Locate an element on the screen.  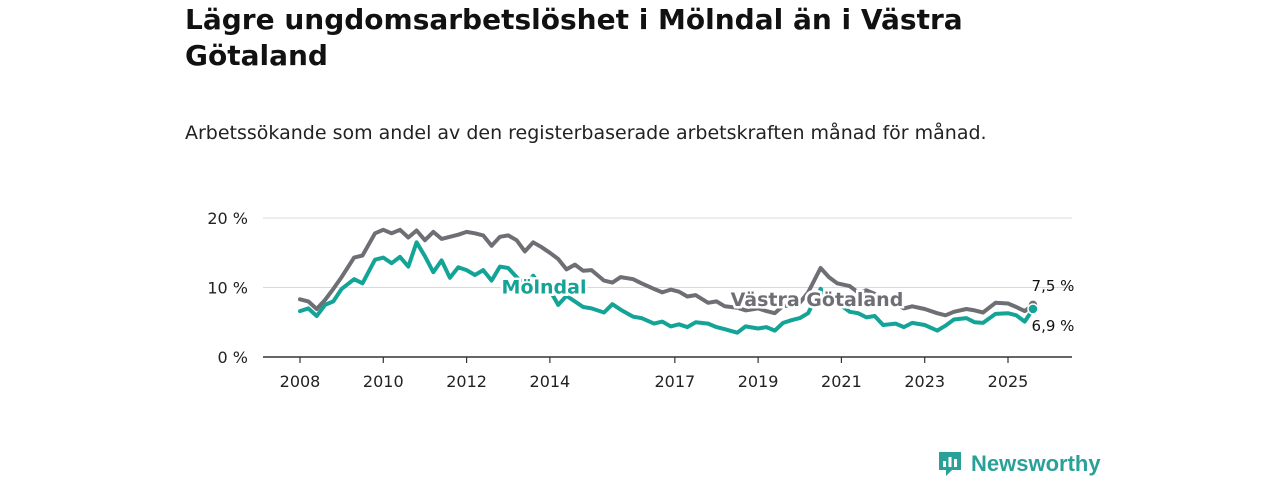
end-point-marker is located at coordinates (1033, 309).